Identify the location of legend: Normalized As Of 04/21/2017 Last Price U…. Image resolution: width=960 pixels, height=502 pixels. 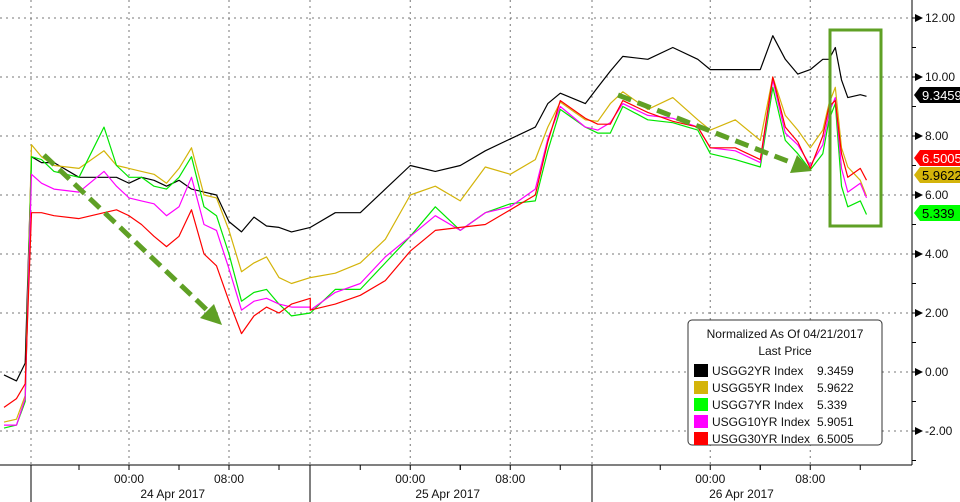
(785, 382).